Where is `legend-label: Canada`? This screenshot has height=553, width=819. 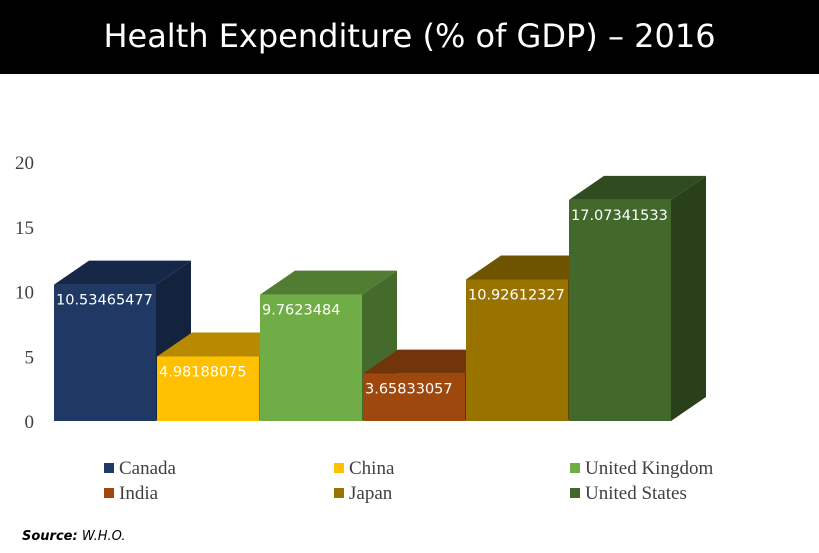
legend-label: Canada is located at coordinates (148, 468).